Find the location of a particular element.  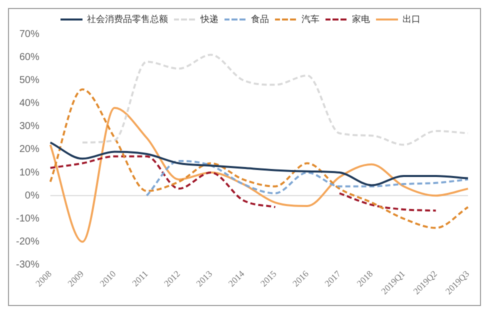

y-tick-label: 30% is located at coordinates (29, 126).